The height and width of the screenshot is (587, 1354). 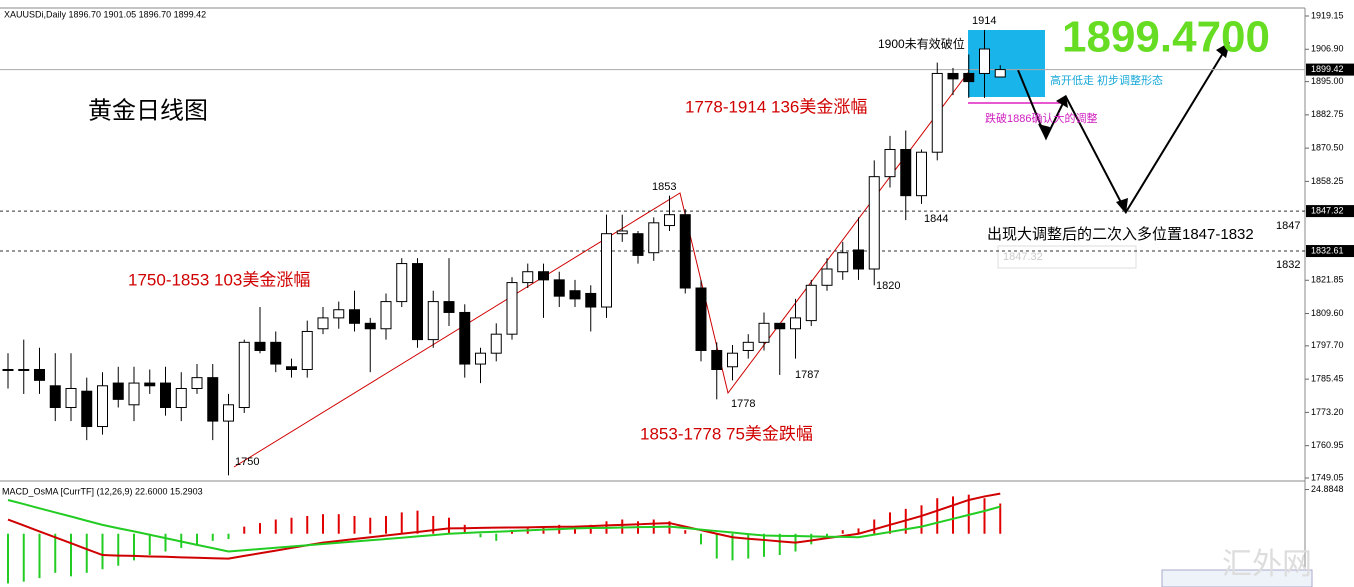 What do you see at coordinates (936, 219) in the screenshot?
I see `annotation: 1844` at bounding box center [936, 219].